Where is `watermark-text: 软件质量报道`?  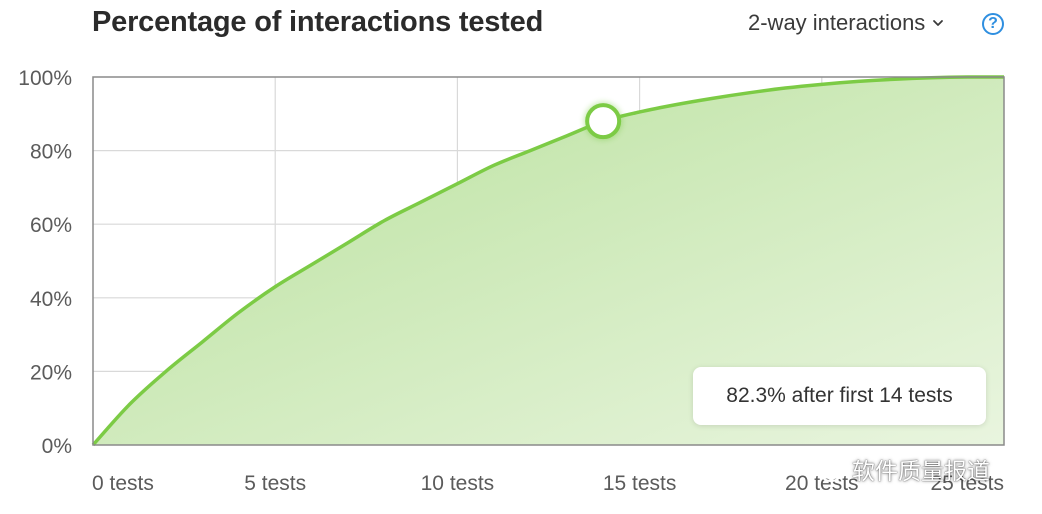 watermark-text: 软件质量报道 is located at coordinates (921, 471).